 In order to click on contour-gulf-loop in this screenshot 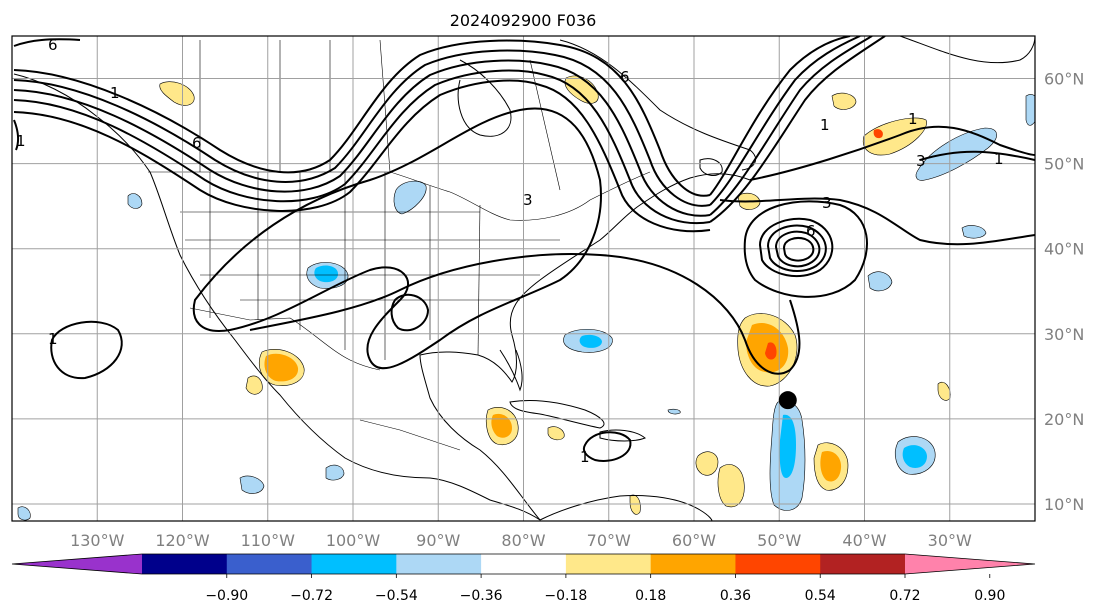, I will do `click(410, 312)`.